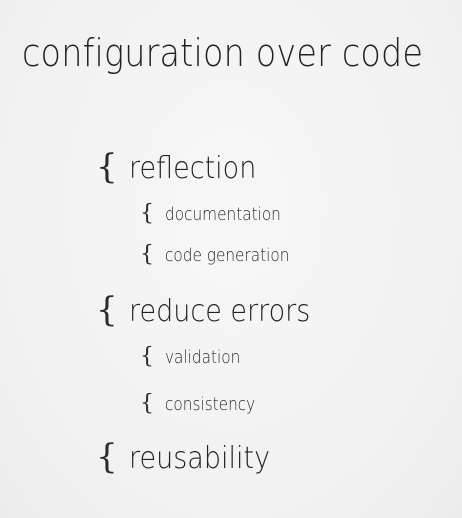 The image size is (462, 518). What do you see at coordinates (220, 311) in the screenshot?
I see `bullet-label: reduce errors` at bounding box center [220, 311].